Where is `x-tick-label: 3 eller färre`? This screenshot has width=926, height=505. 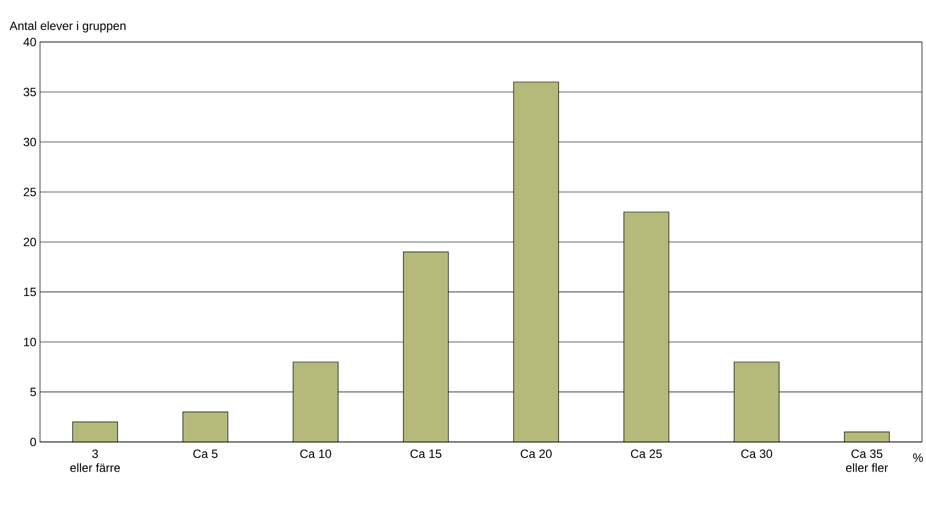
x-tick-label: 3 eller färre is located at coordinates (95, 461).